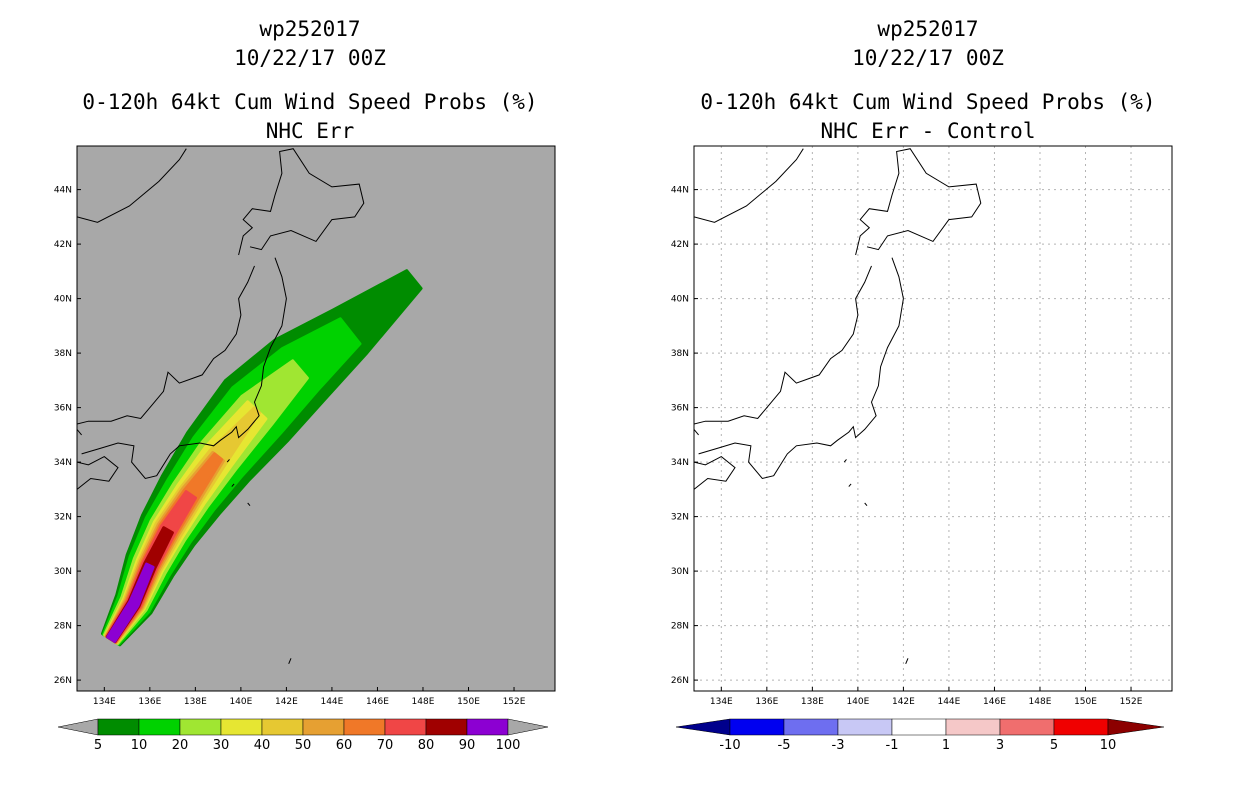 The image size is (1236, 800). I want to click on colorbar-label: 40, so click(262, 745).